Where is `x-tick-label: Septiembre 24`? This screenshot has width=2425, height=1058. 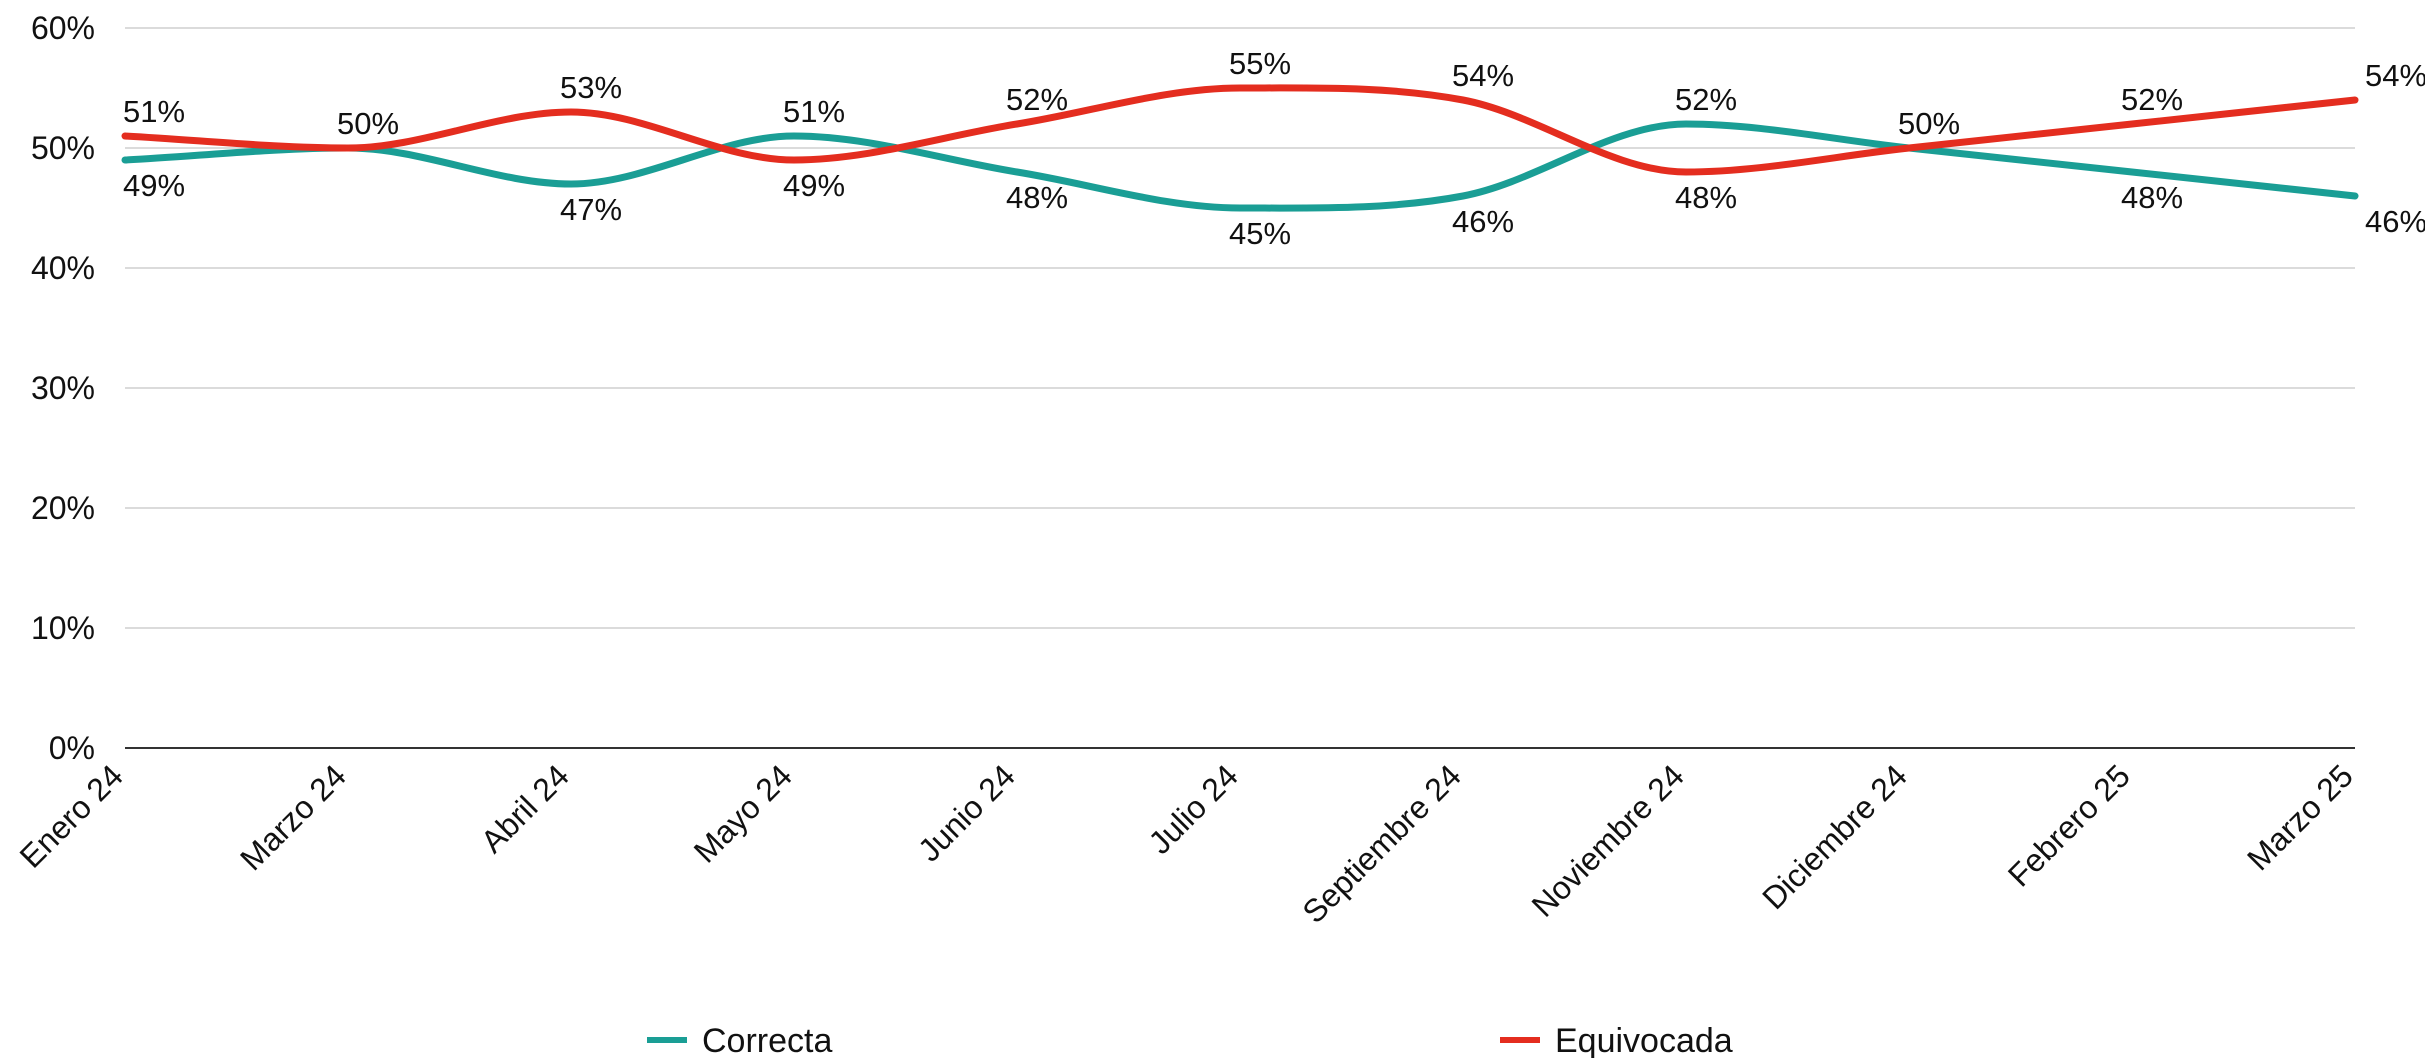 x-tick-label: Septiembre 24 is located at coordinates (1381, 843).